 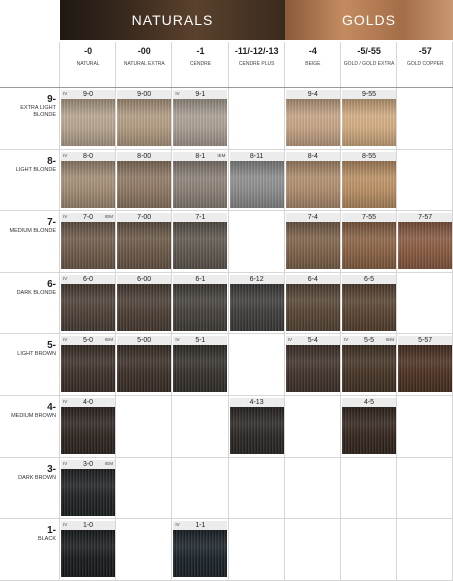 I want to click on swatch-label-strip: IV 9-0, so click(x=88, y=94).